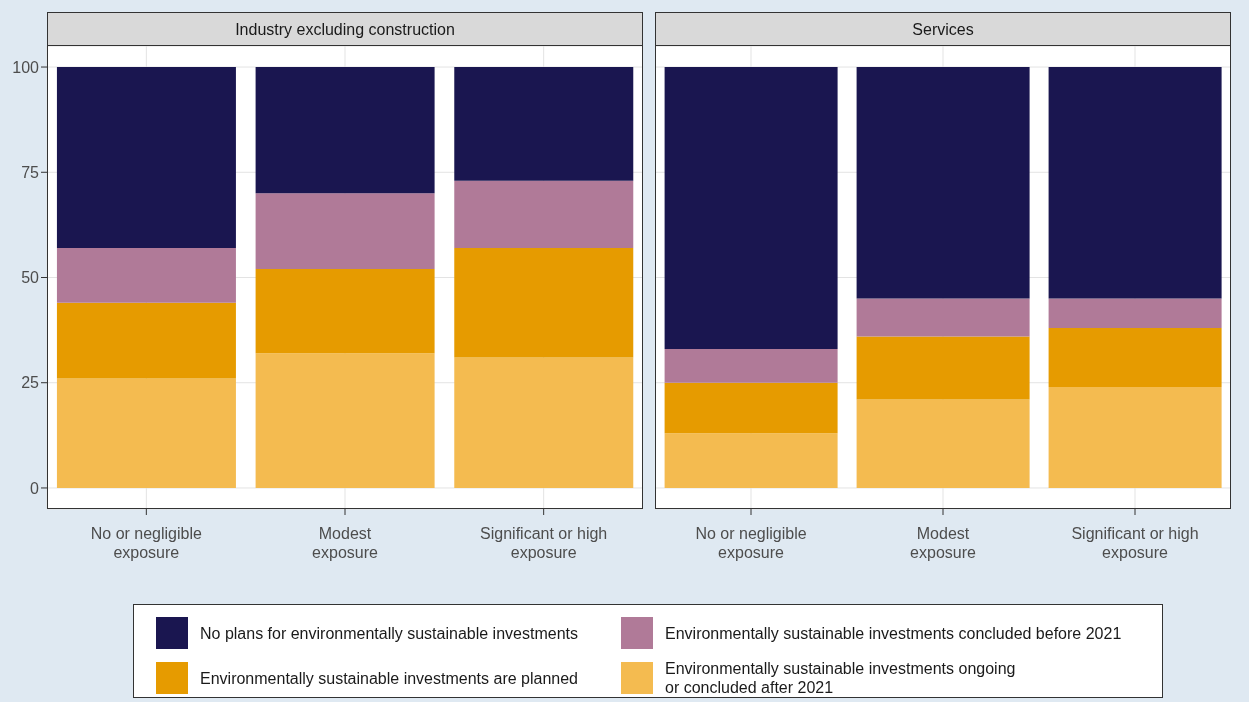  Describe the element at coordinates (840, 678) in the screenshot. I see `legend-label: Environmentally sustainable investments ongoing or concluded after 2021` at that location.